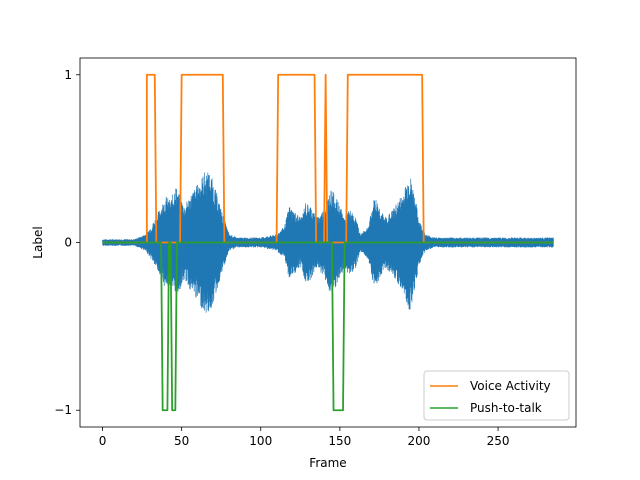  I want to click on legend-label-push-to-talk: Push-to-talk, so click(506, 408).